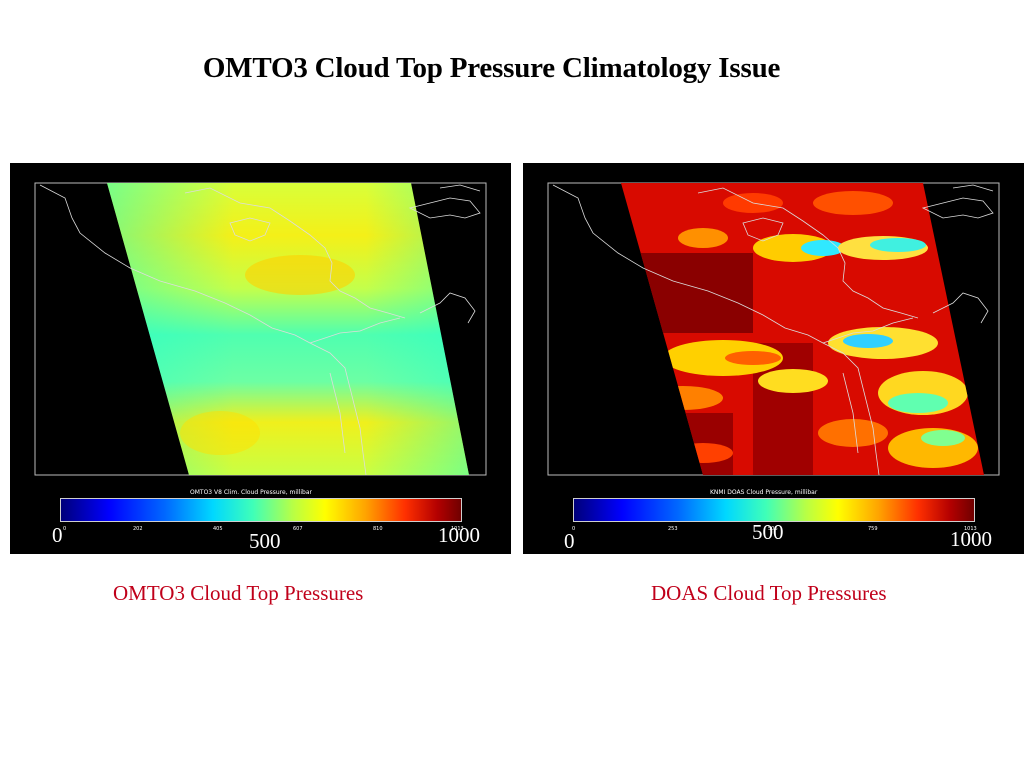 Image resolution: width=1024 pixels, height=768 pixels. Describe the element at coordinates (218, 529) in the screenshot. I see `colorbar-tick: 405` at that location.